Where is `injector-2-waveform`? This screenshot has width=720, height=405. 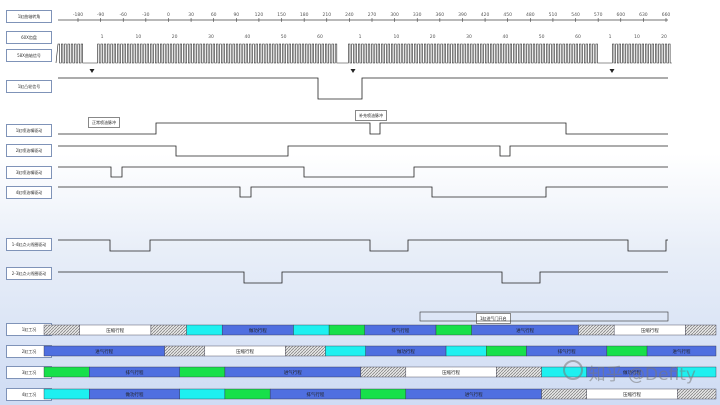
injector-2-waveform is located at coordinates (363, 151).